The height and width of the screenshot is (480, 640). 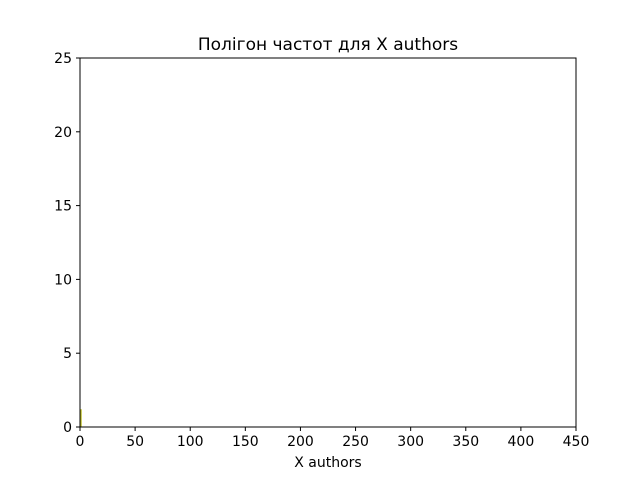 What do you see at coordinates (300, 442) in the screenshot?
I see `x-tick-label: 200` at bounding box center [300, 442].